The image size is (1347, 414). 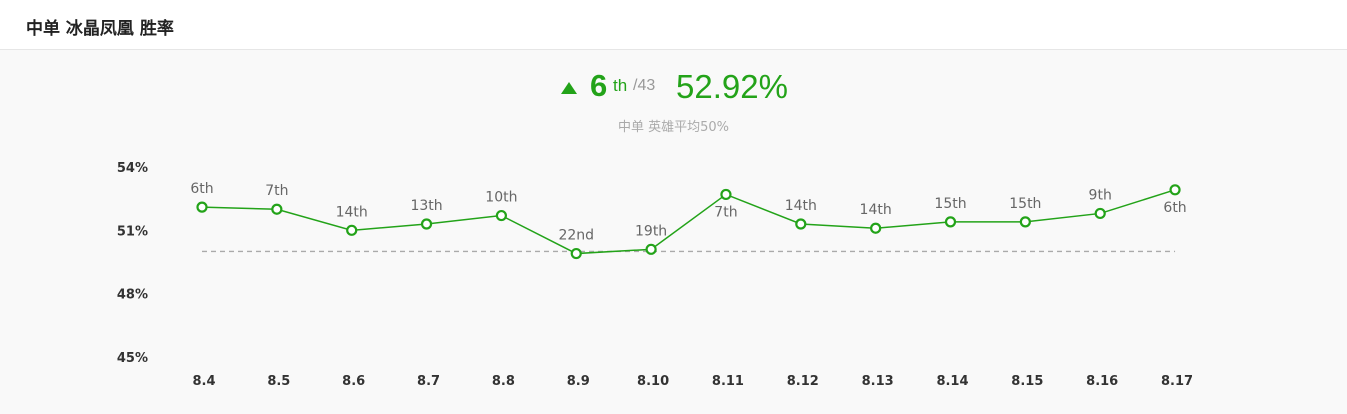 What do you see at coordinates (732, 86) in the screenshot?
I see `winrate-value: 52.92%` at bounding box center [732, 86].